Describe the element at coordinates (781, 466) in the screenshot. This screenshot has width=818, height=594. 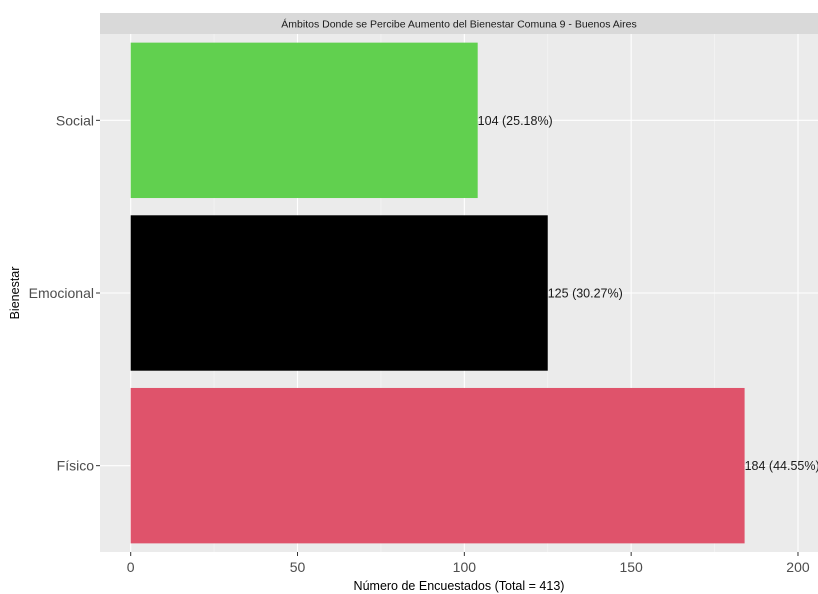
I see `data-label-físico: 184 (44.55%)` at that location.